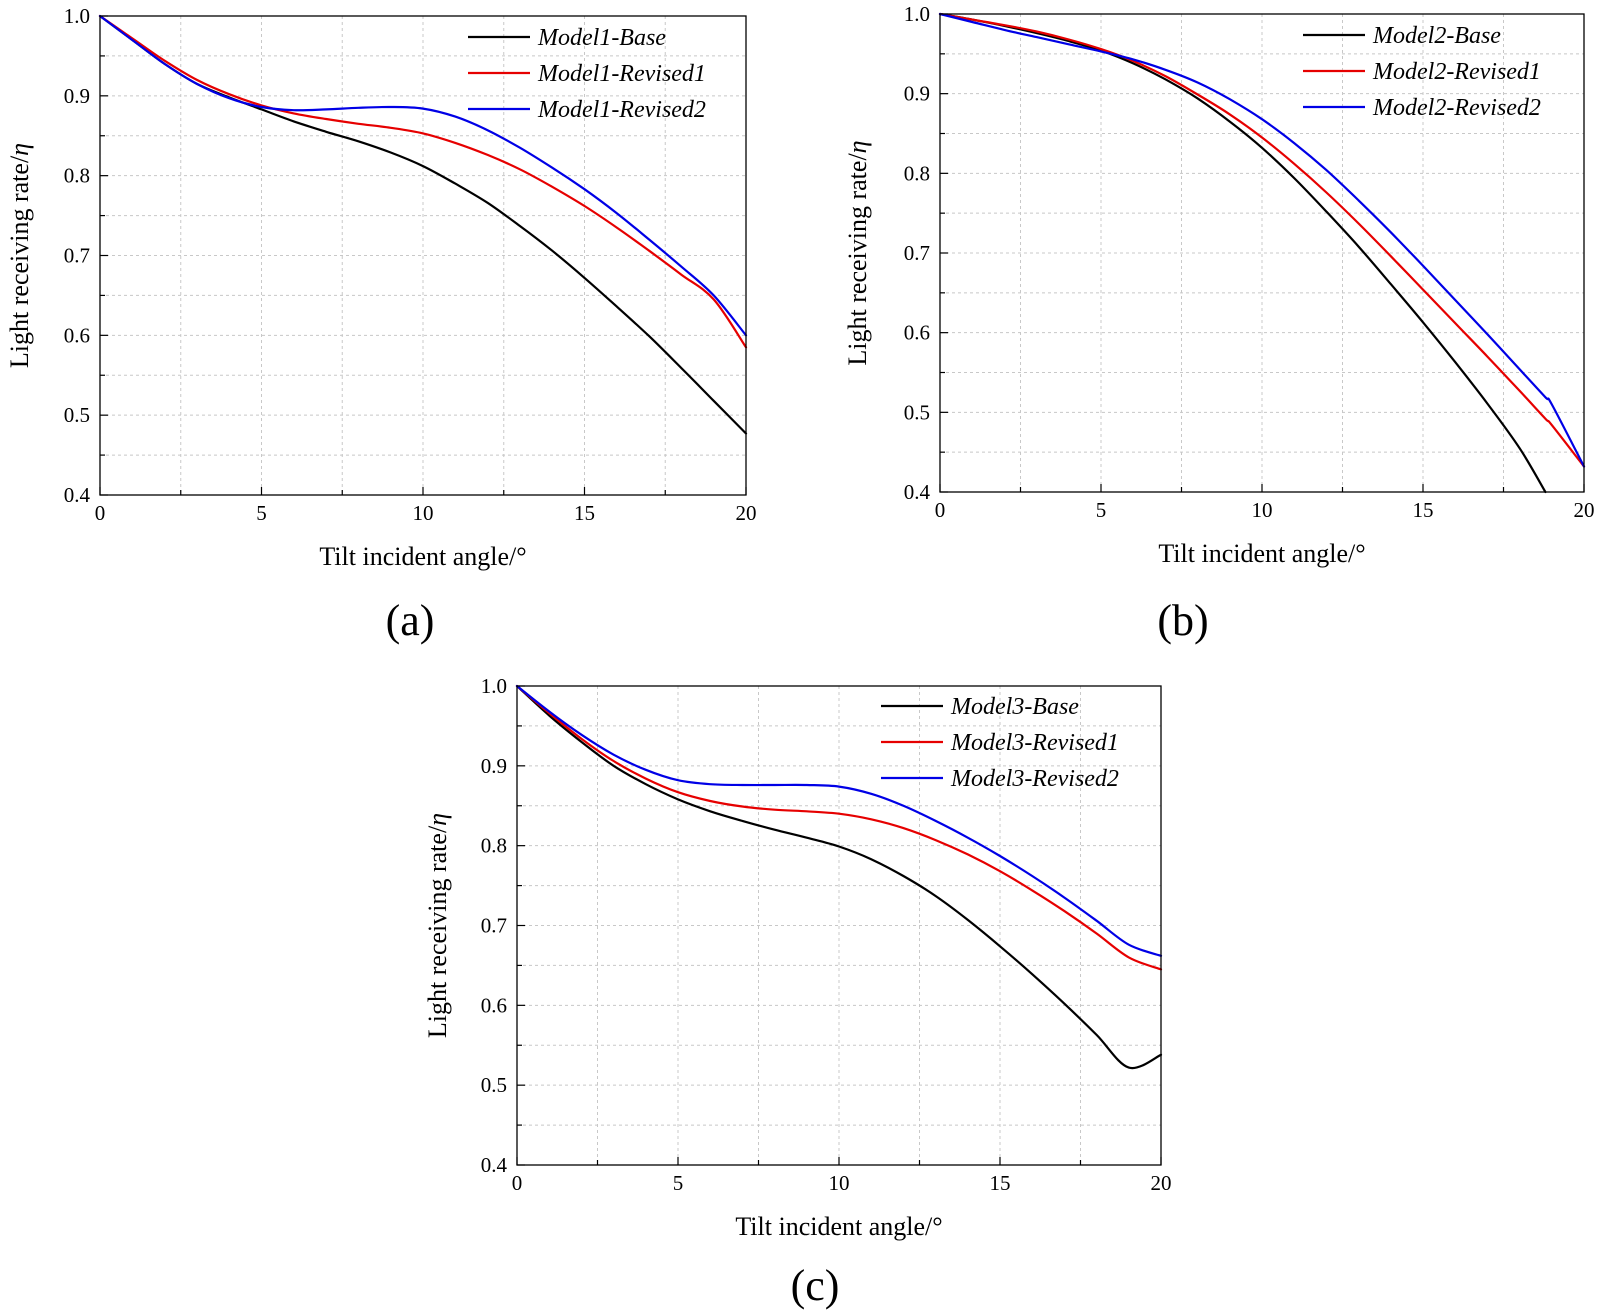 The height and width of the screenshot is (1314, 1600). Describe the element at coordinates (1456, 108) in the screenshot. I see `legend-label: Model2-Revised2` at that location.